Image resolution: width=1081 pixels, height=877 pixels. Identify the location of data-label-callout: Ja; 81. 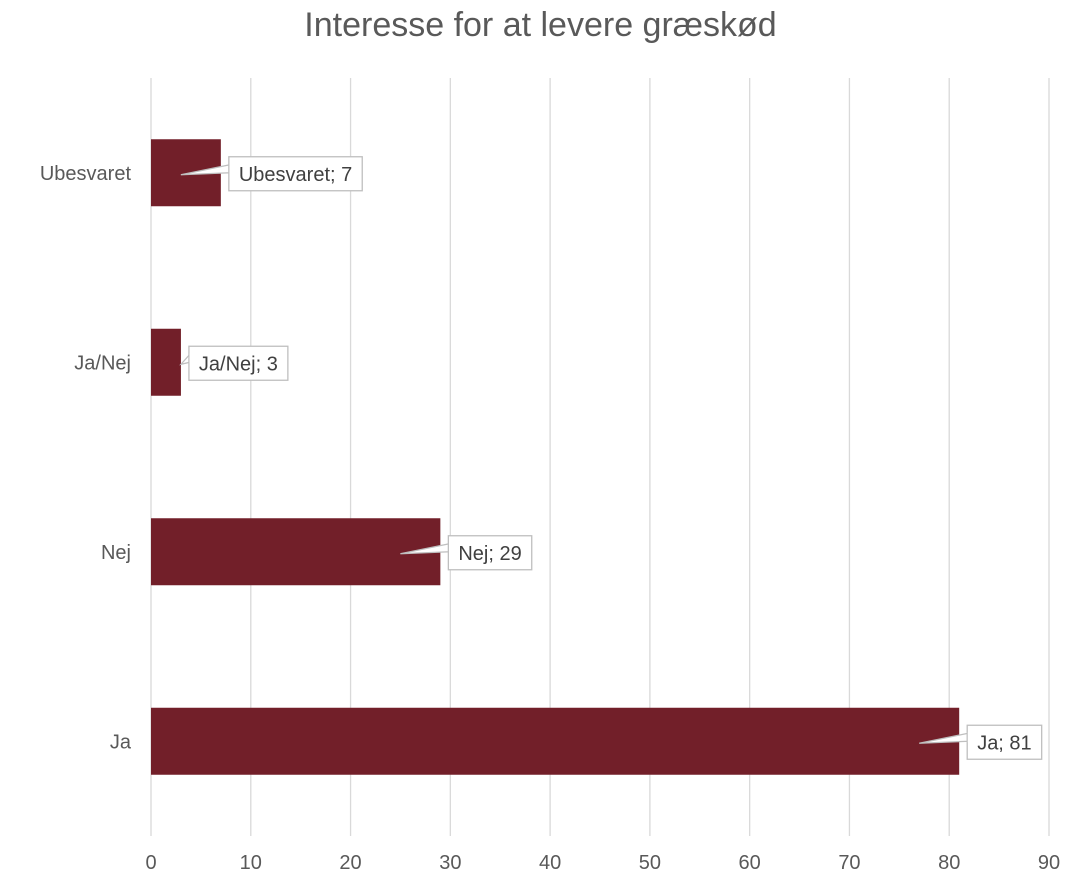
(981, 742).